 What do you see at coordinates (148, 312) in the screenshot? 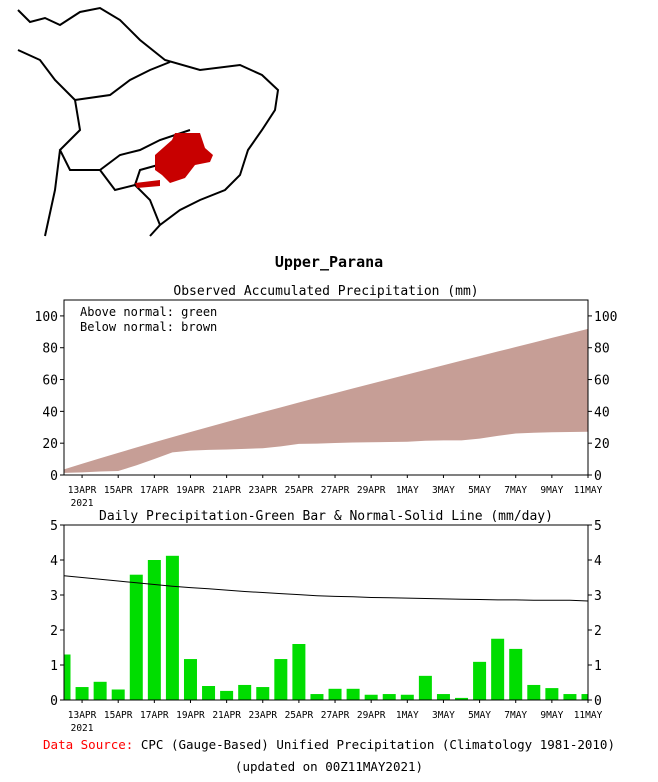
I see `legend-above: Above normal: green` at bounding box center [148, 312].